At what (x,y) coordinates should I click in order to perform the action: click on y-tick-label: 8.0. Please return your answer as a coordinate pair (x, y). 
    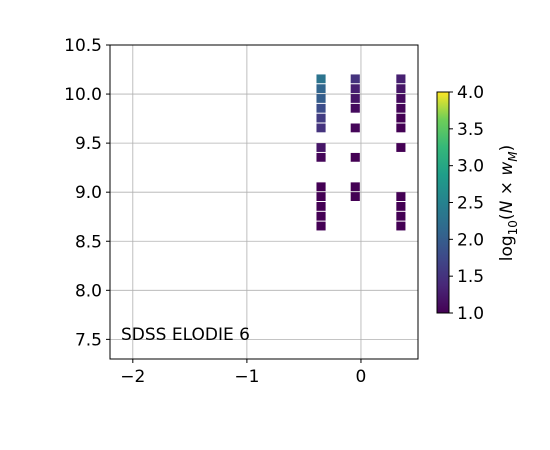
    Looking at the image, I should click on (88, 291).